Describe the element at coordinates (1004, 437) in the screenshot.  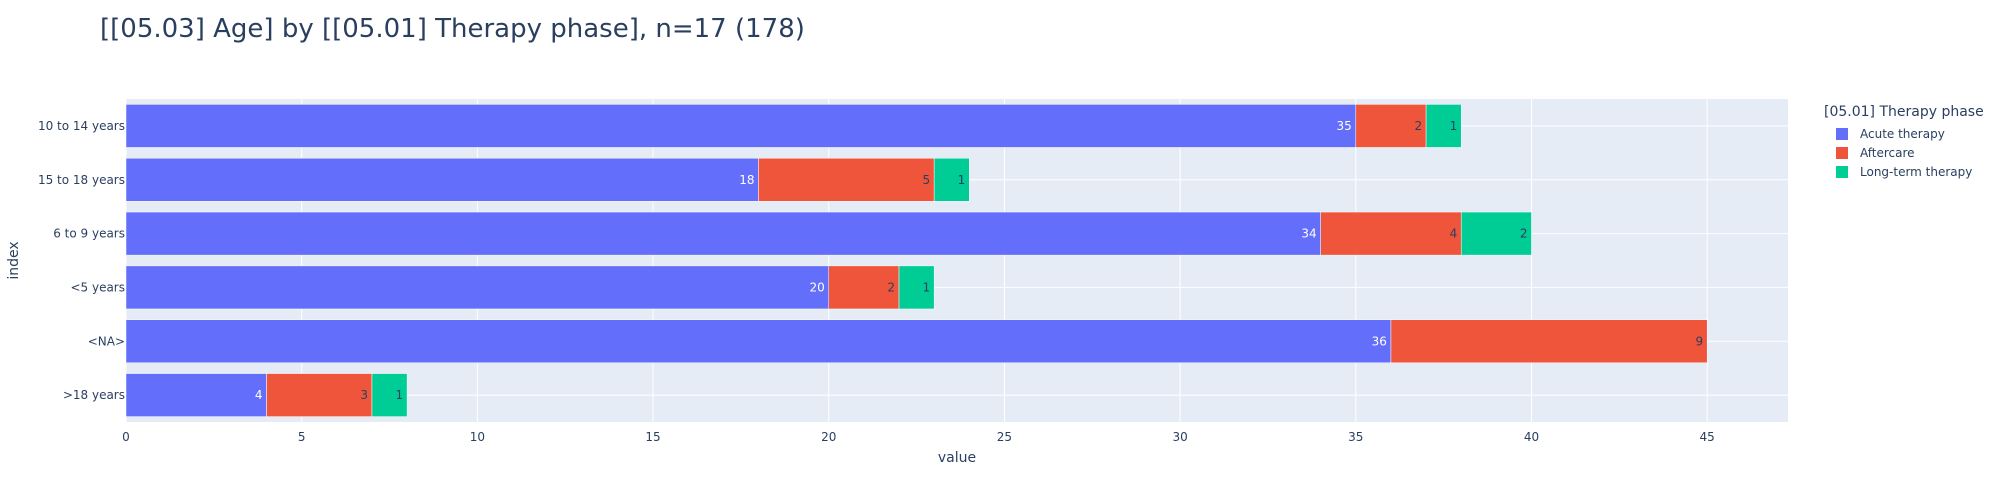
I see `x-tick-label: 25` at that location.